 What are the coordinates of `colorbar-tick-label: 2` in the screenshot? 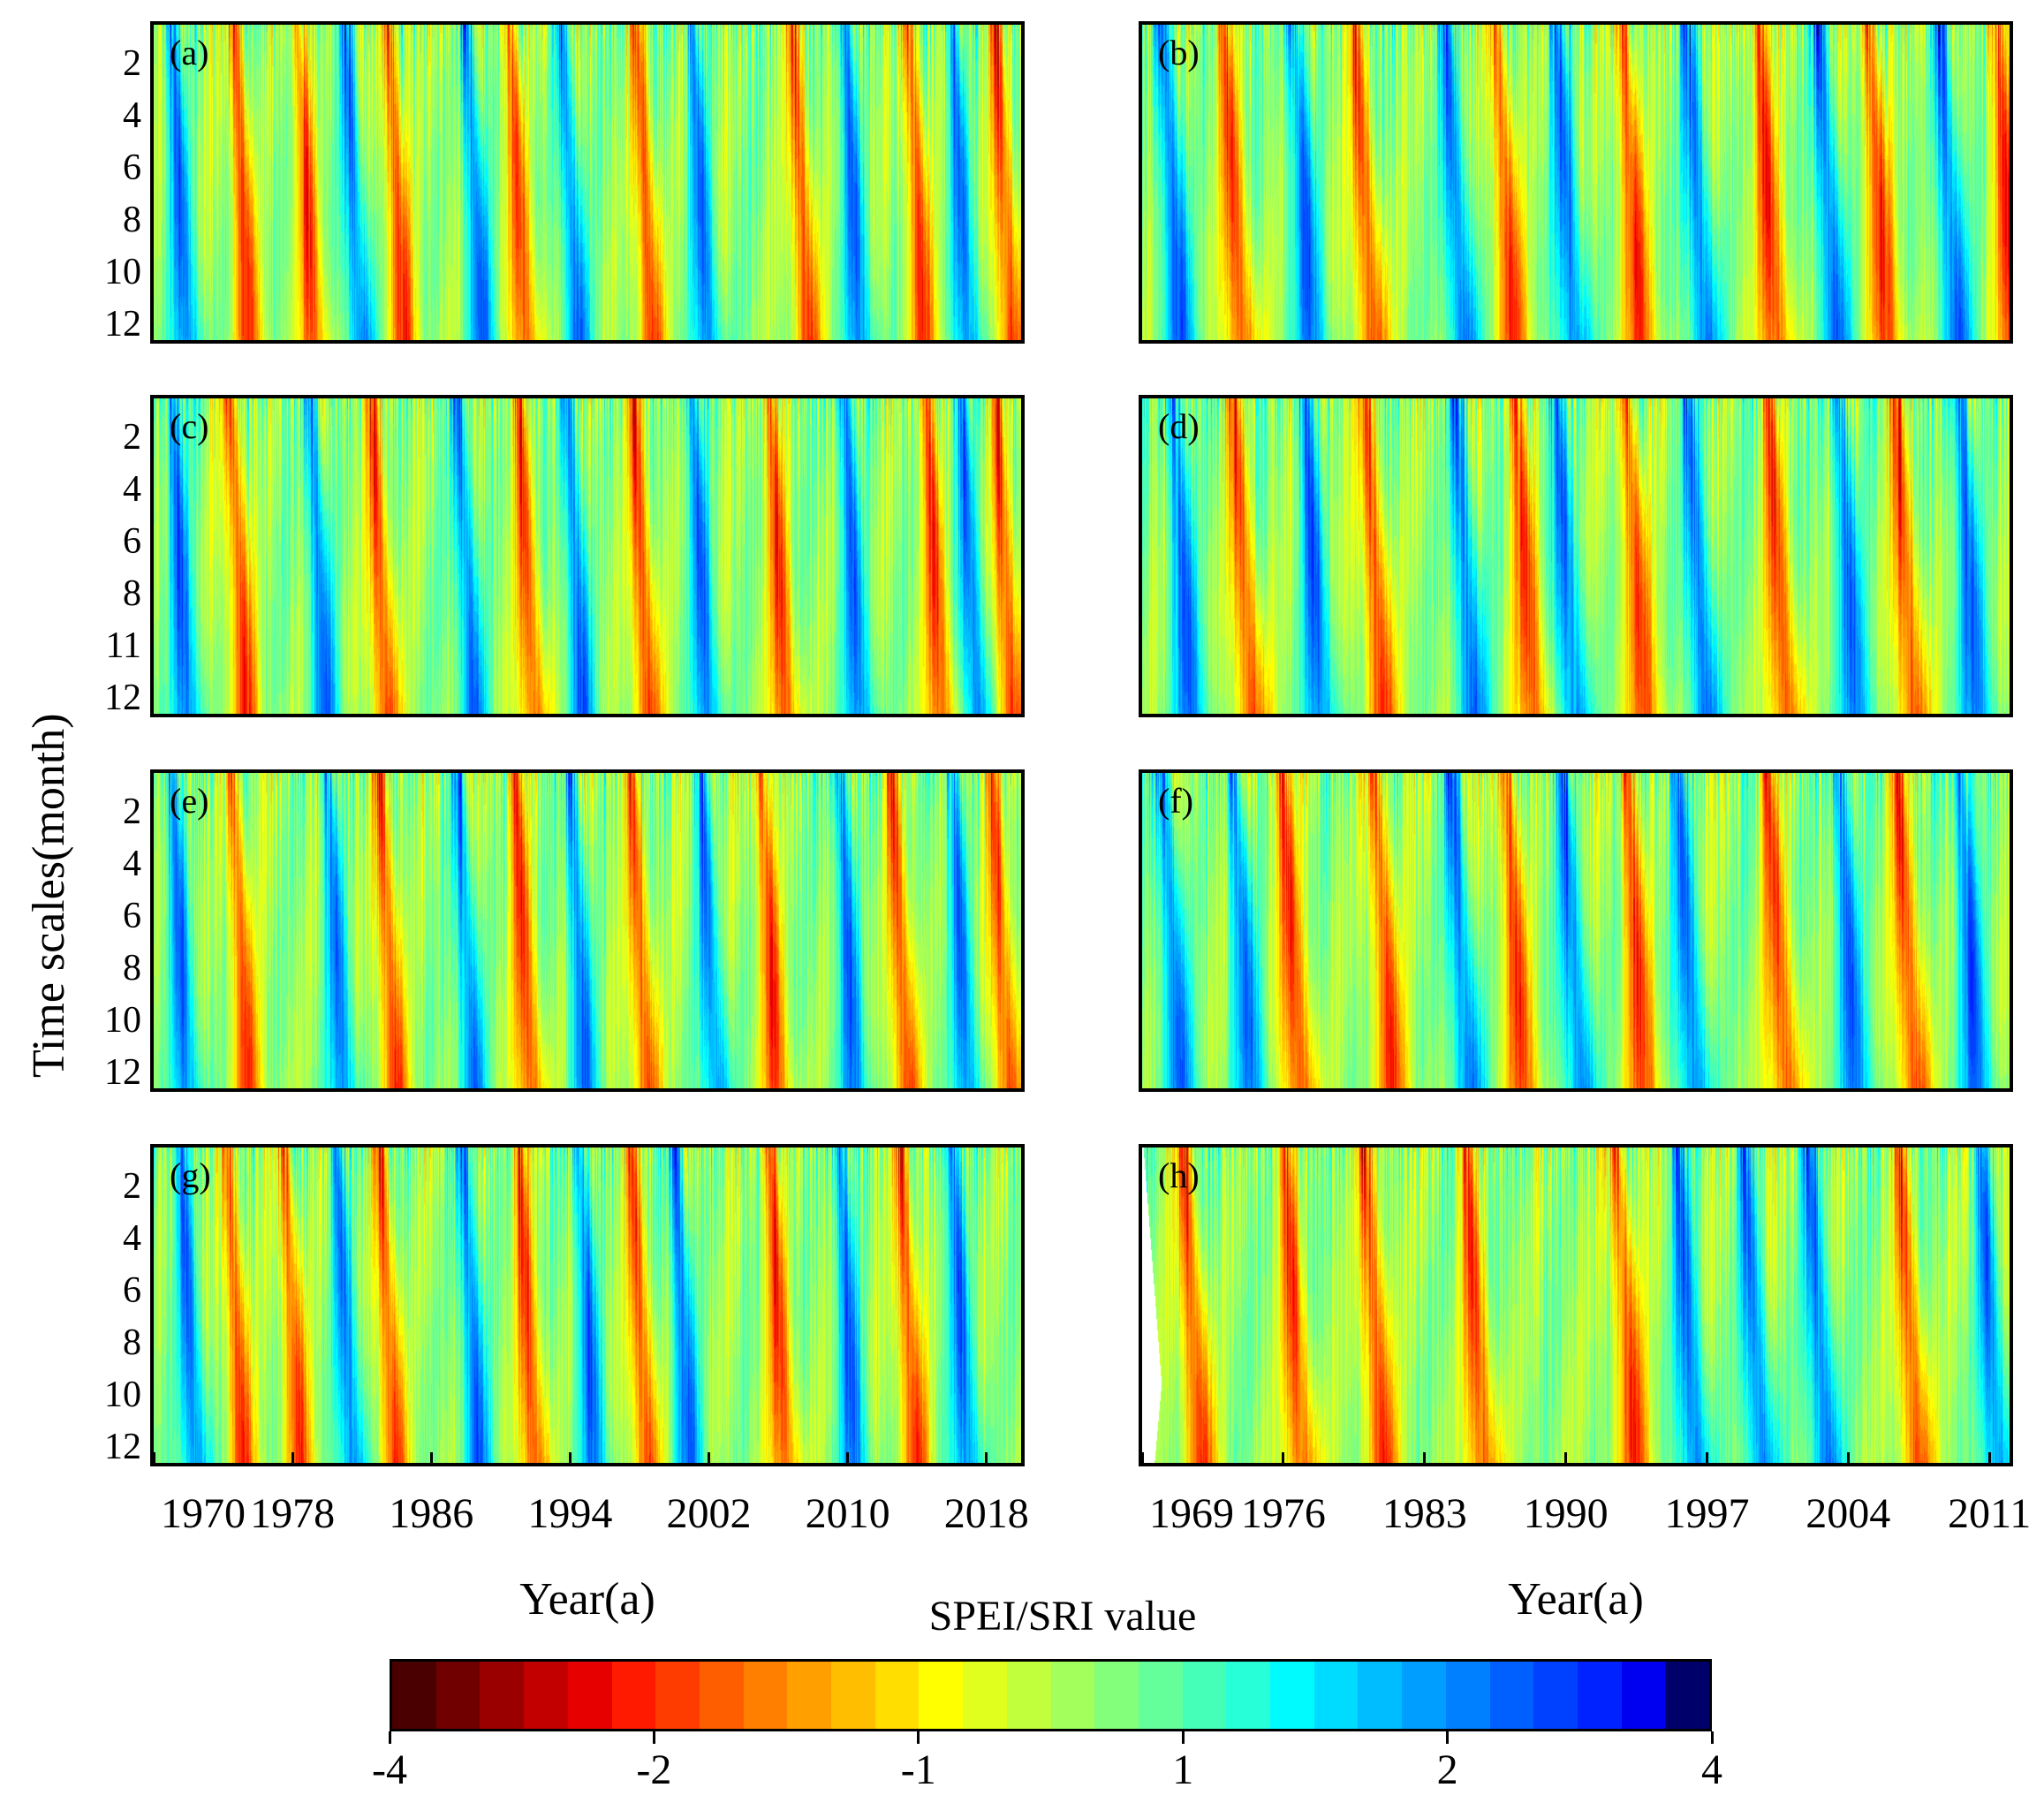 It's located at (1447, 1769).